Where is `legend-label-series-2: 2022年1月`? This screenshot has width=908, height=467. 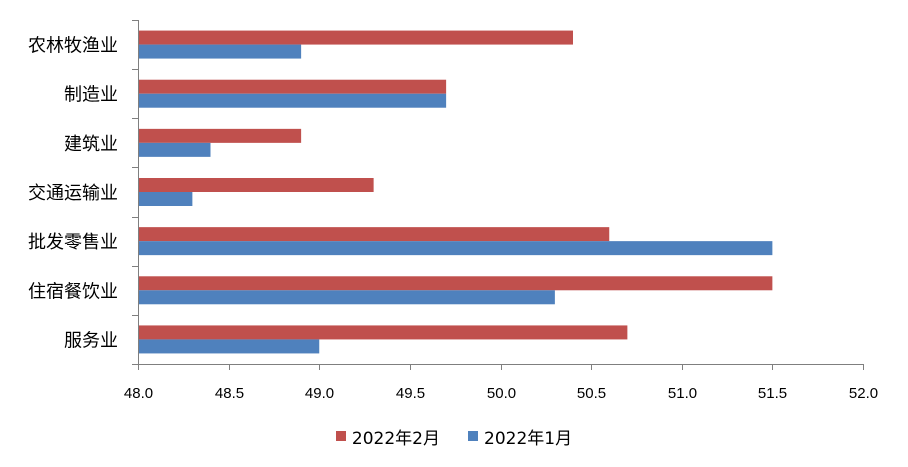
legend-label-series-2: 2022年1月 is located at coordinates (528, 438).